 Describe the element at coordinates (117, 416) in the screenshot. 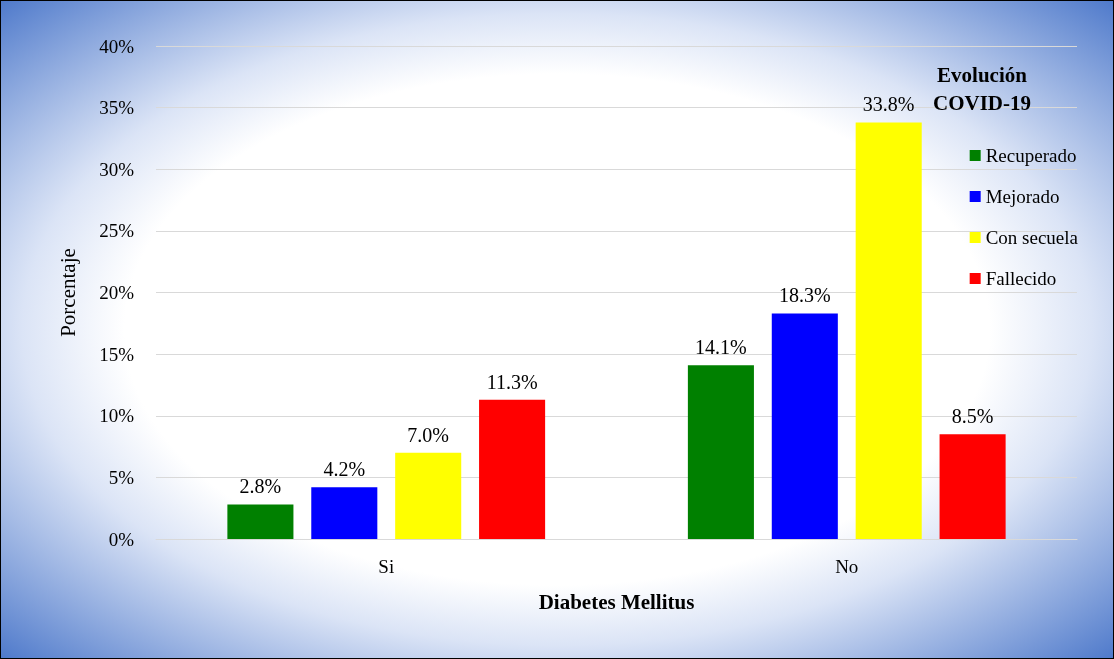

I see `y-tick-label: 10%` at that location.